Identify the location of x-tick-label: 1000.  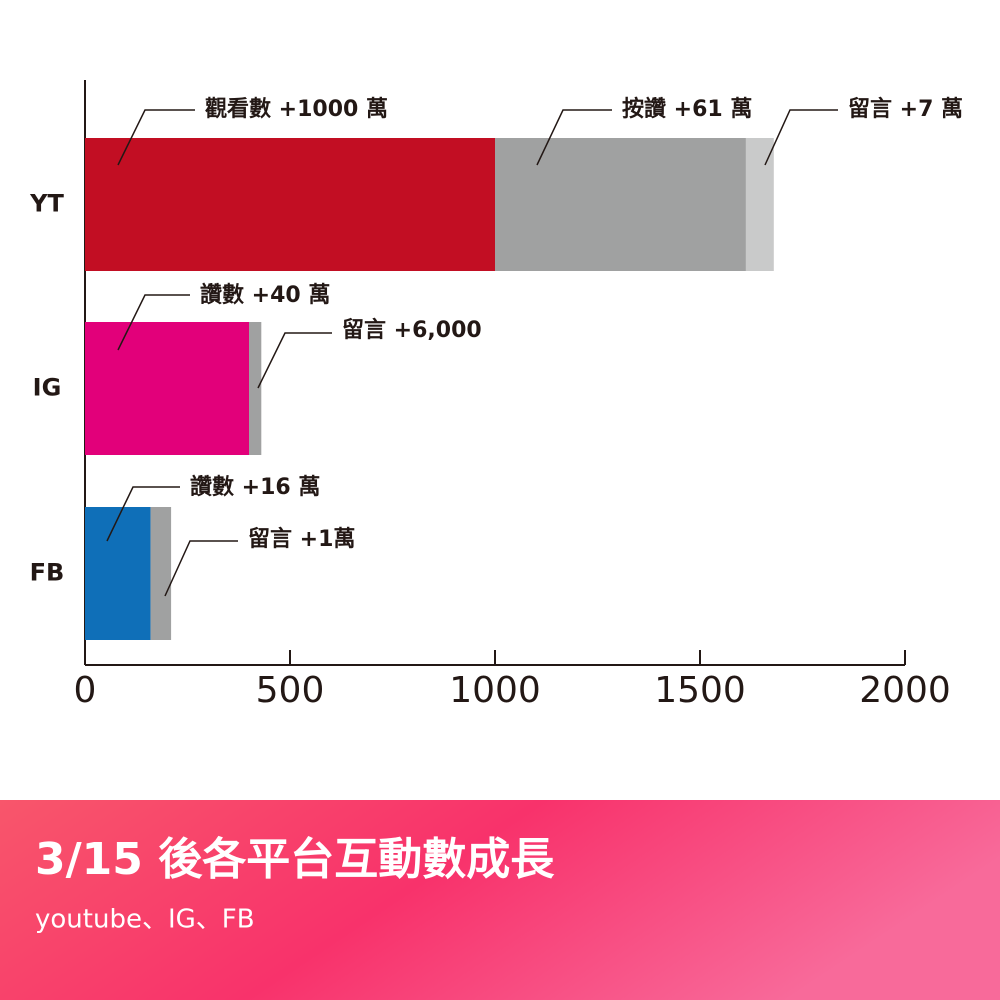
(495, 690).